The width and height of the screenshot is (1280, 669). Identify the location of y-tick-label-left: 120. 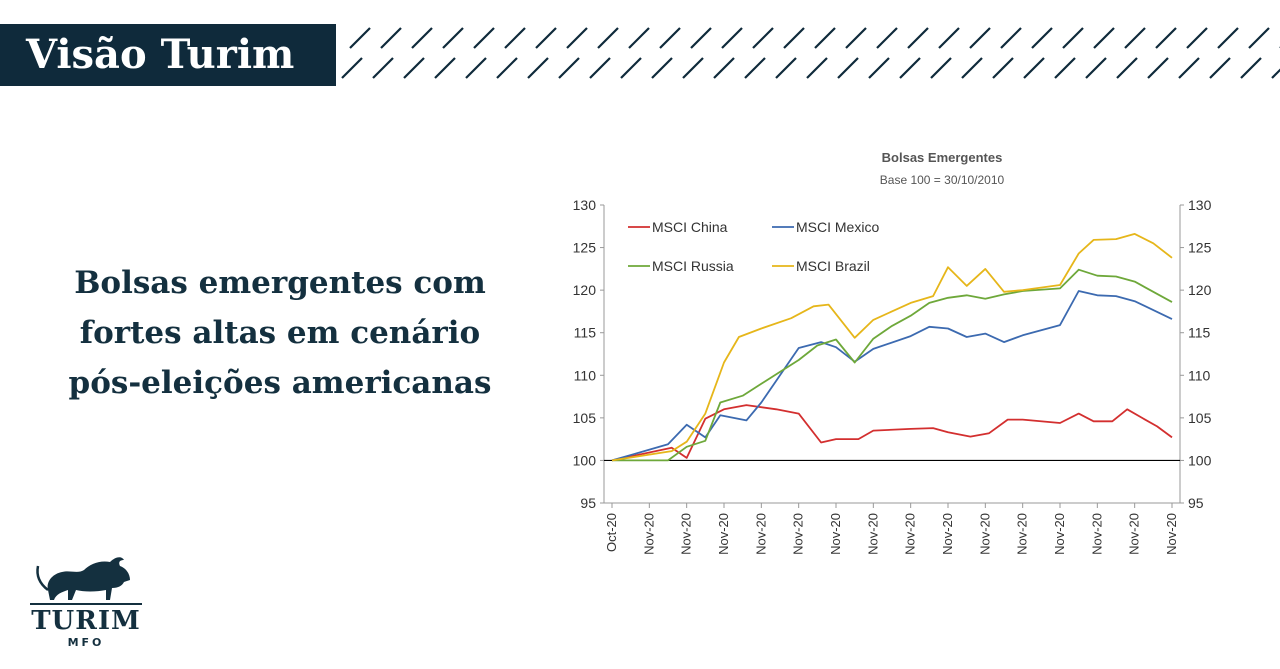
(585, 290).